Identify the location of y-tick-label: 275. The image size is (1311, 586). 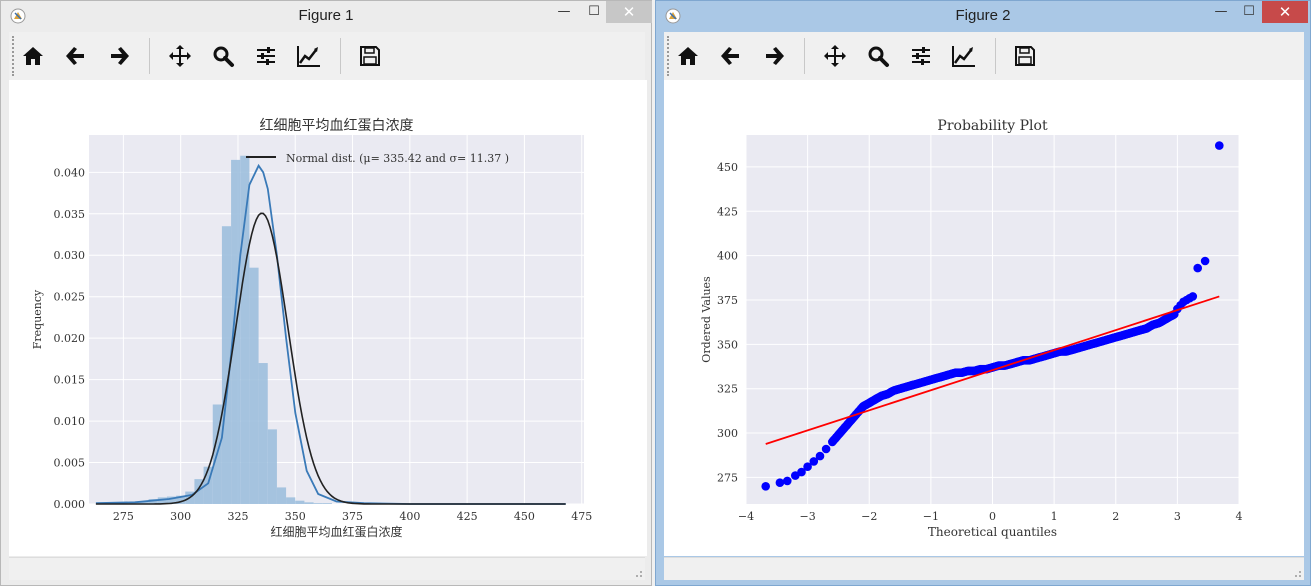
(727, 477).